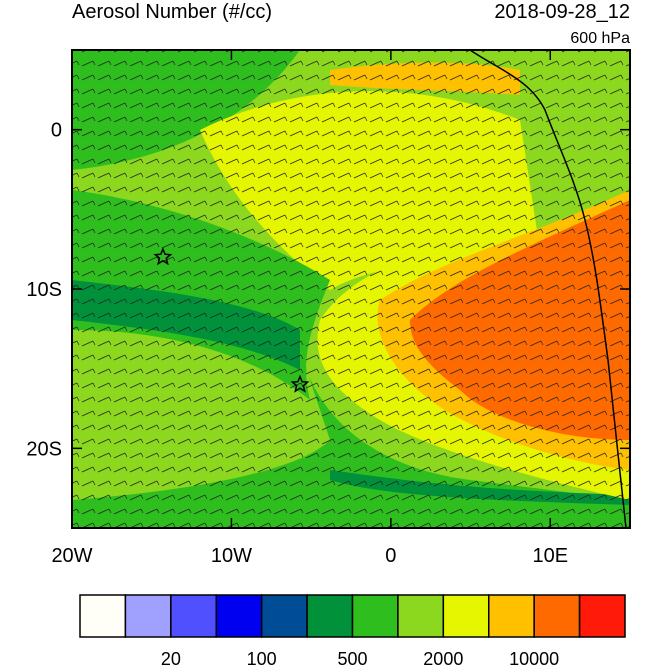  I want to click on level: 600 hPa, so click(600, 38).